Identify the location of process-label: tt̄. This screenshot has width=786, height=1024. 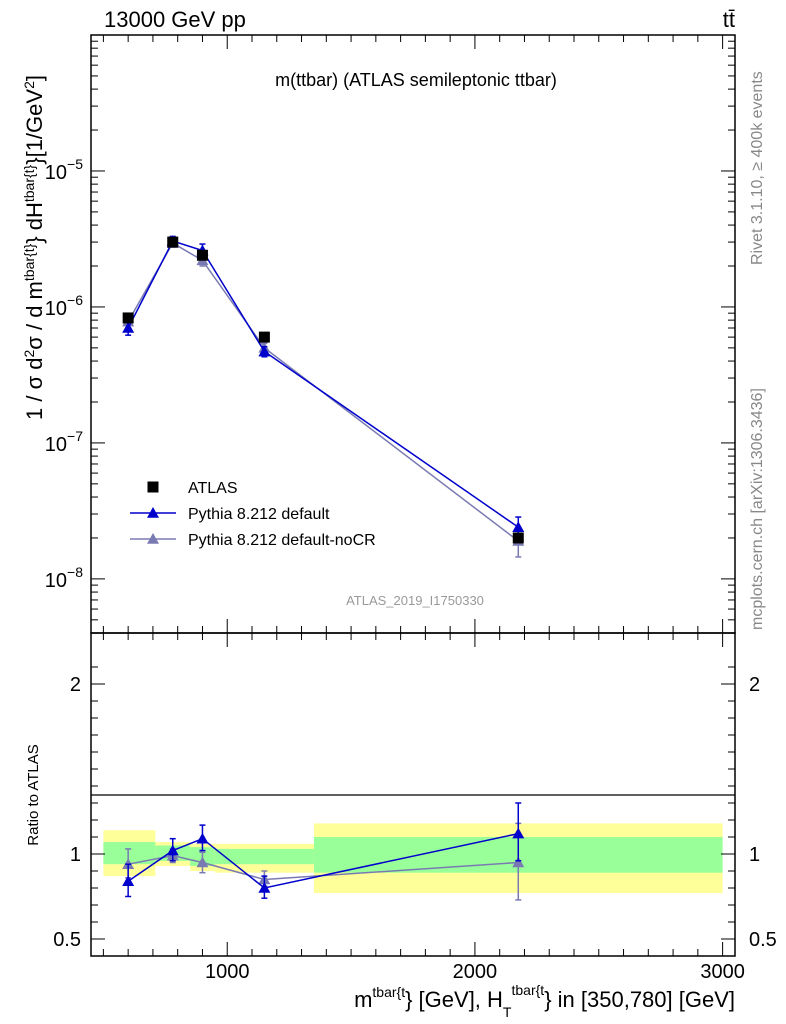
(729, 19).